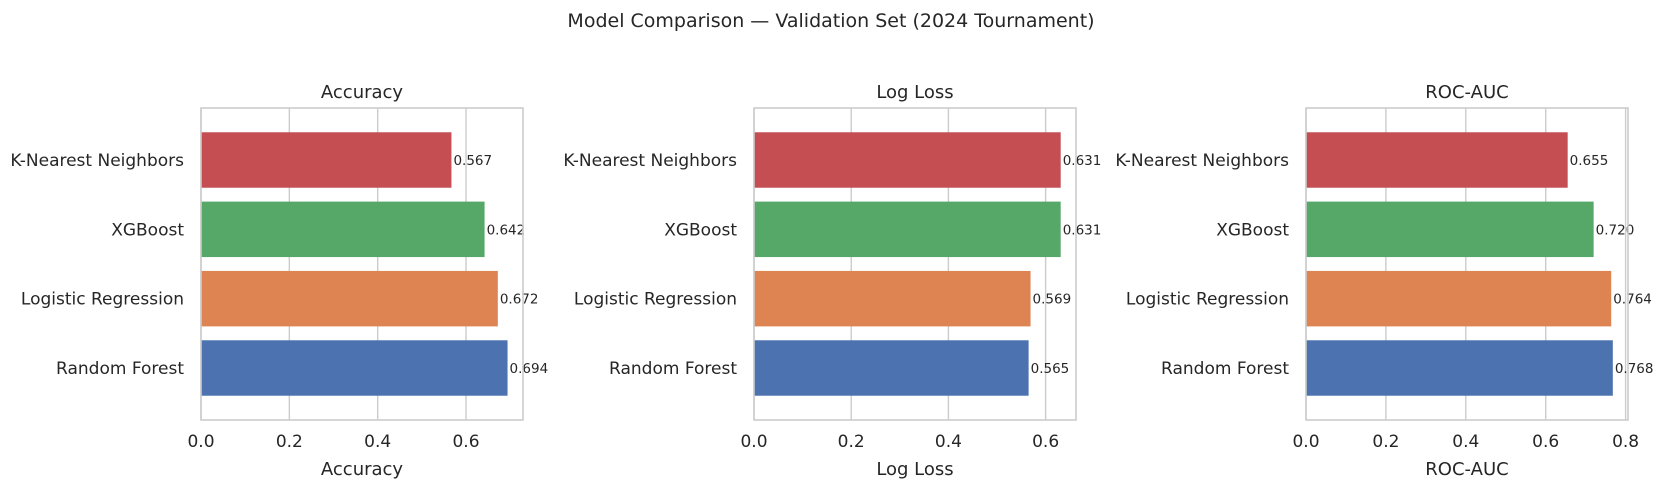  Describe the element at coordinates (914, 469) in the screenshot. I see `x-axis-label: Log Loss` at that location.